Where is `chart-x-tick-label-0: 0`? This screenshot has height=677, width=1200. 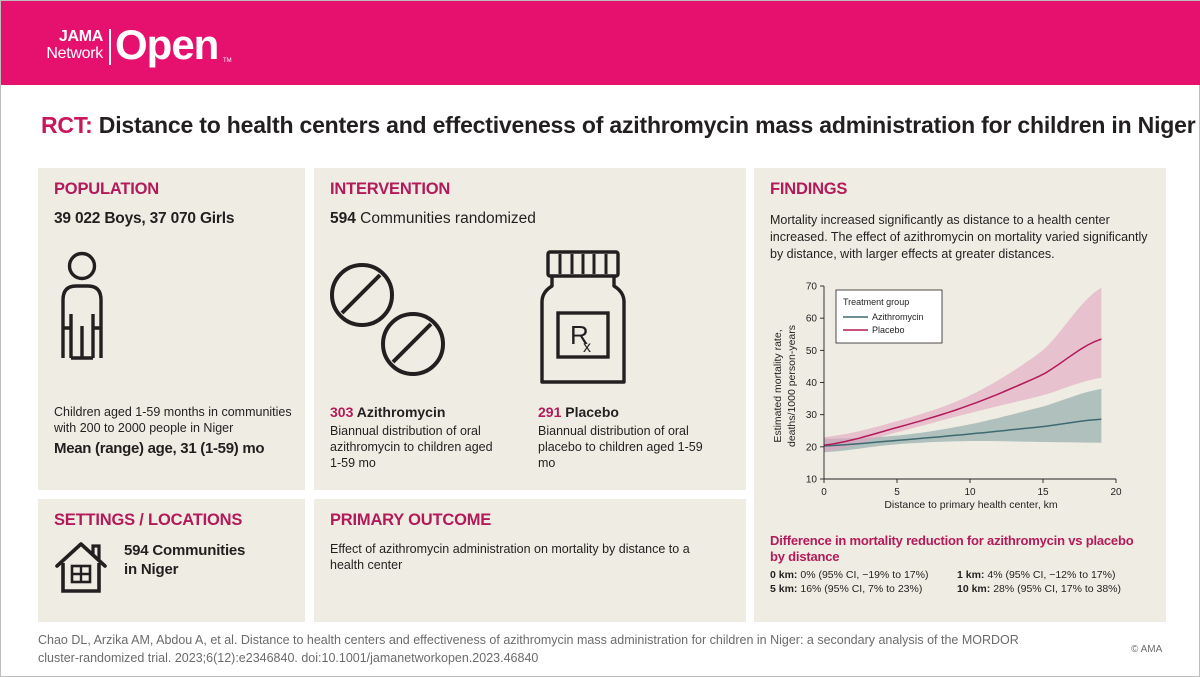
chart-x-tick-label-0: 0 is located at coordinates (824, 492).